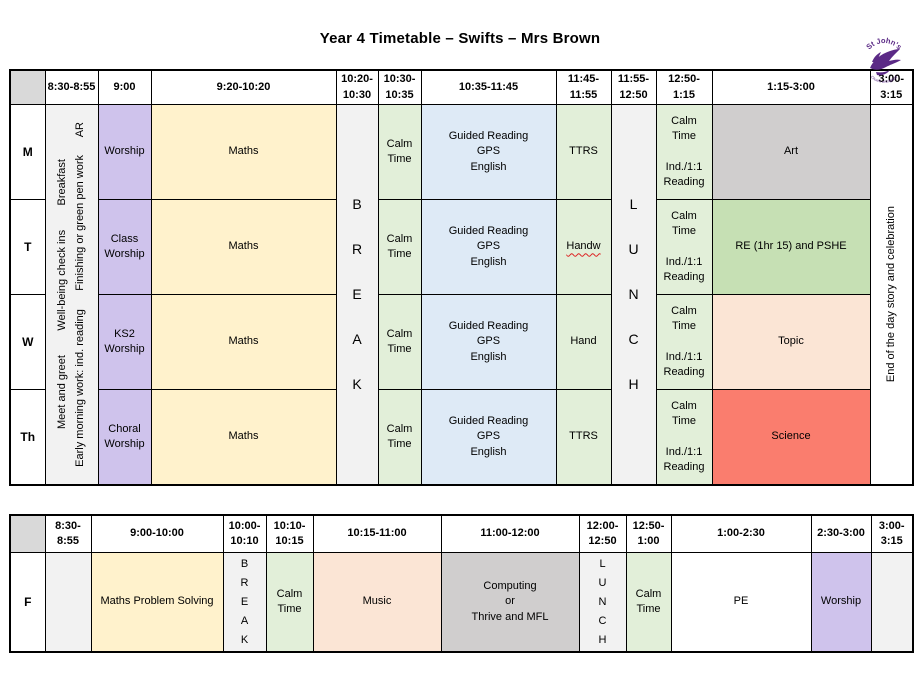 This screenshot has width=920, height=685. I want to click on logo-bottom-text: Church of England, so click(884, 79).